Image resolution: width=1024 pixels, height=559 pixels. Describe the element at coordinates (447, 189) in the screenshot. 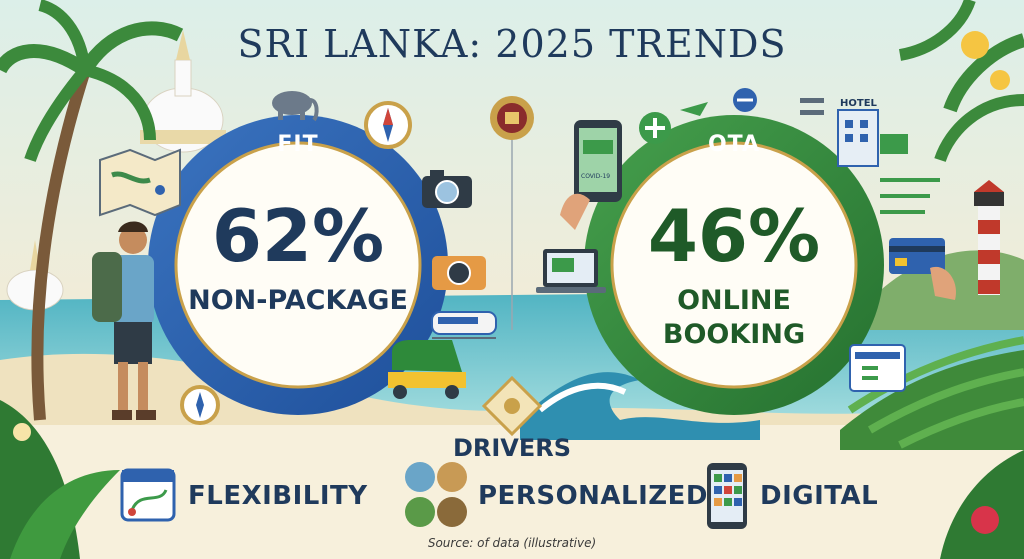

I see `camera-icon` at that location.